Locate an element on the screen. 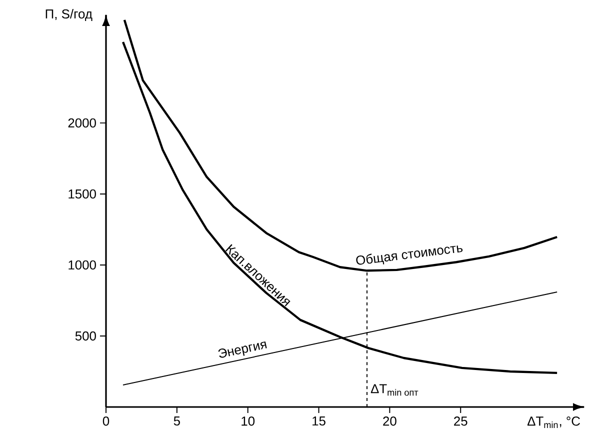  x-tick-label: 5 is located at coordinates (177, 421).